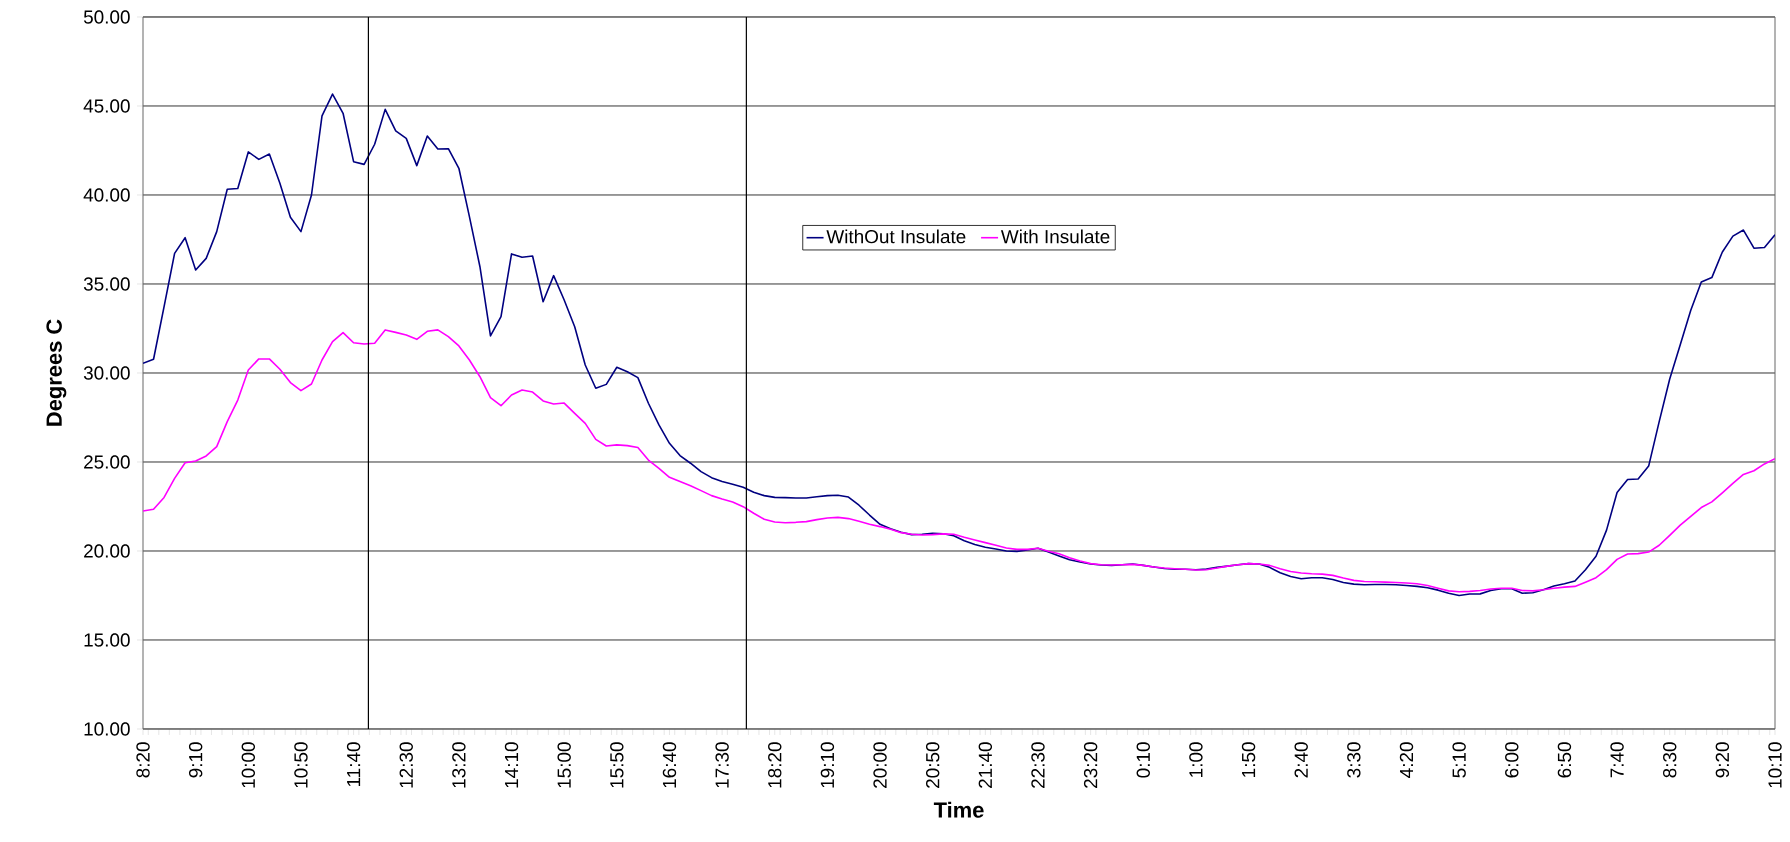 The width and height of the screenshot is (1790, 842). Describe the element at coordinates (1512, 760) in the screenshot. I see `x-tick-label: 6:00` at that location.